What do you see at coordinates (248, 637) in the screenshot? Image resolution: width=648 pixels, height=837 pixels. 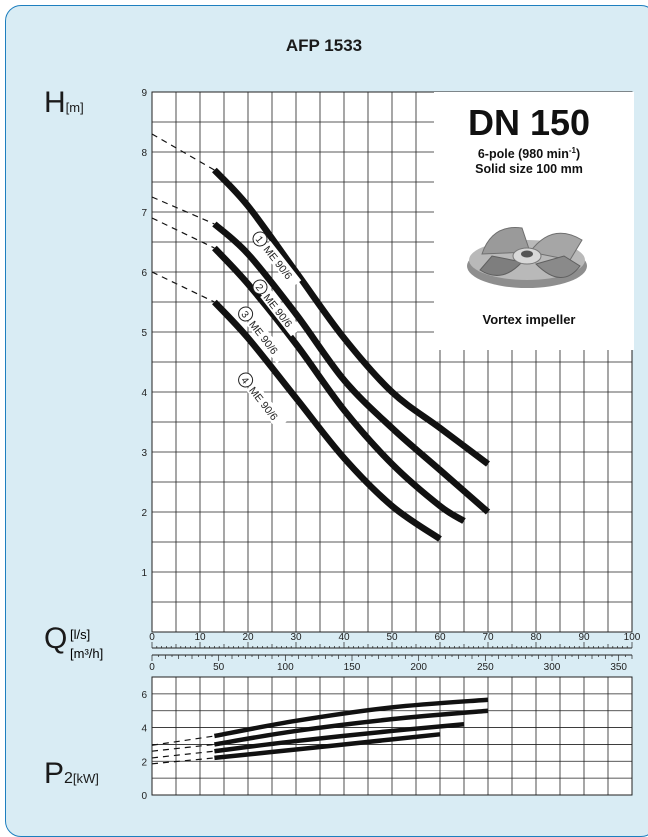 I see `q-axis-label-ls: 20` at bounding box center [248, 637].